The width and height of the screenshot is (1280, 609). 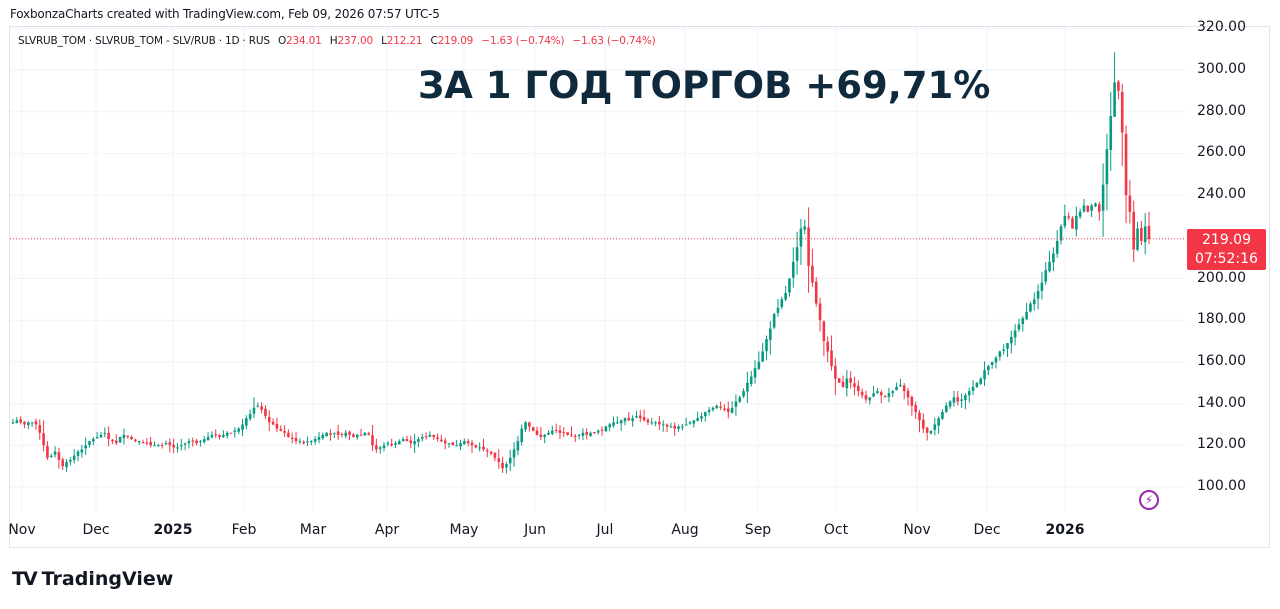 I want to click on headline-annotation: ЗА 1 ГОД ТОРГОВ +69,71%, so click(x=704, y=85).